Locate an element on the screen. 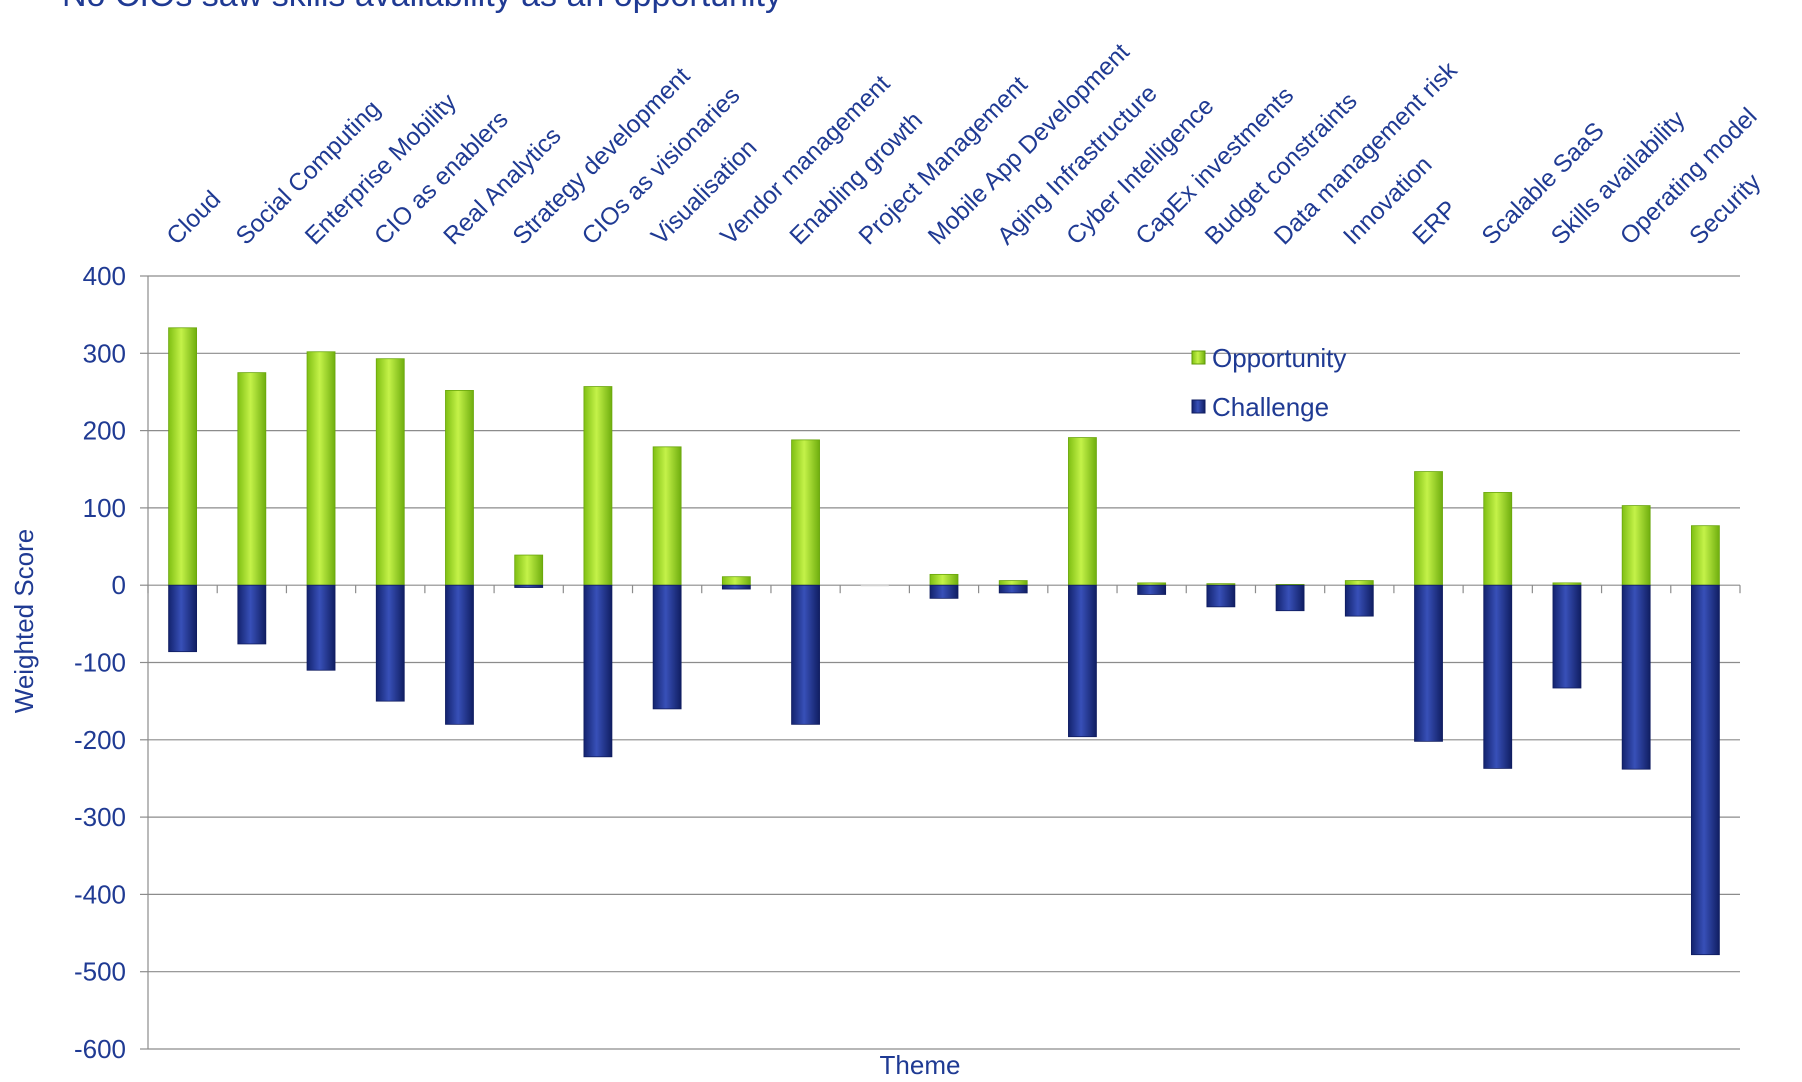 The image size is (1802, 1082). category-label: Scalable SaaS is located at coordinates (1543, 183).